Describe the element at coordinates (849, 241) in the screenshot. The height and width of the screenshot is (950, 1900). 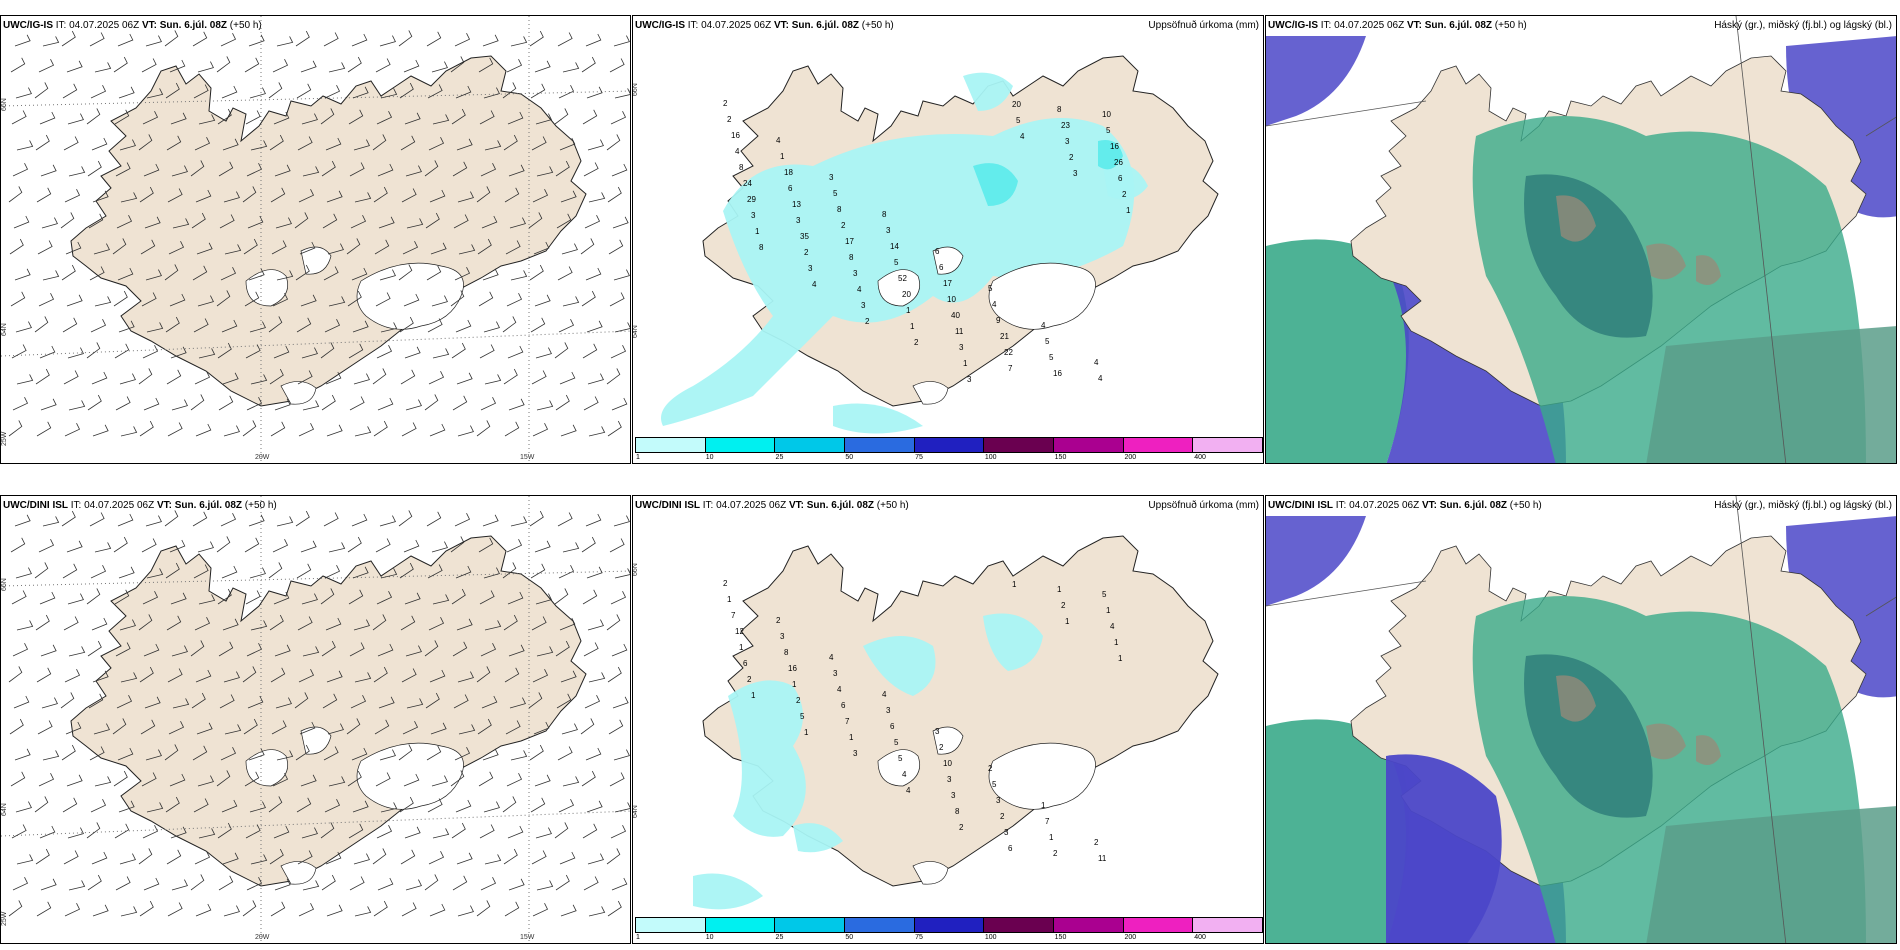
I see `precip-value: 17` at that location.